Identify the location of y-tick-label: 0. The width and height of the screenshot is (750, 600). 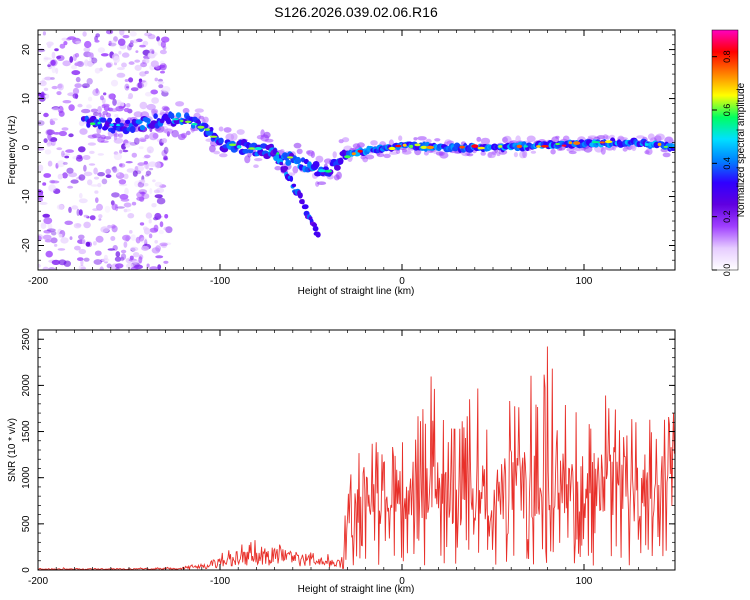
(26, 147).